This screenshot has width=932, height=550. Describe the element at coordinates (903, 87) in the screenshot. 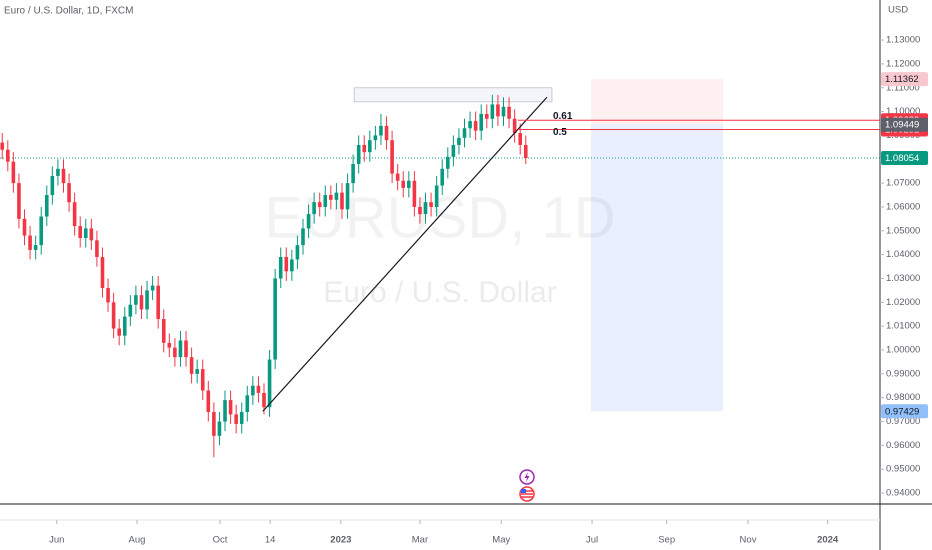

I see `y-tick-label: 1.11000` at that location.